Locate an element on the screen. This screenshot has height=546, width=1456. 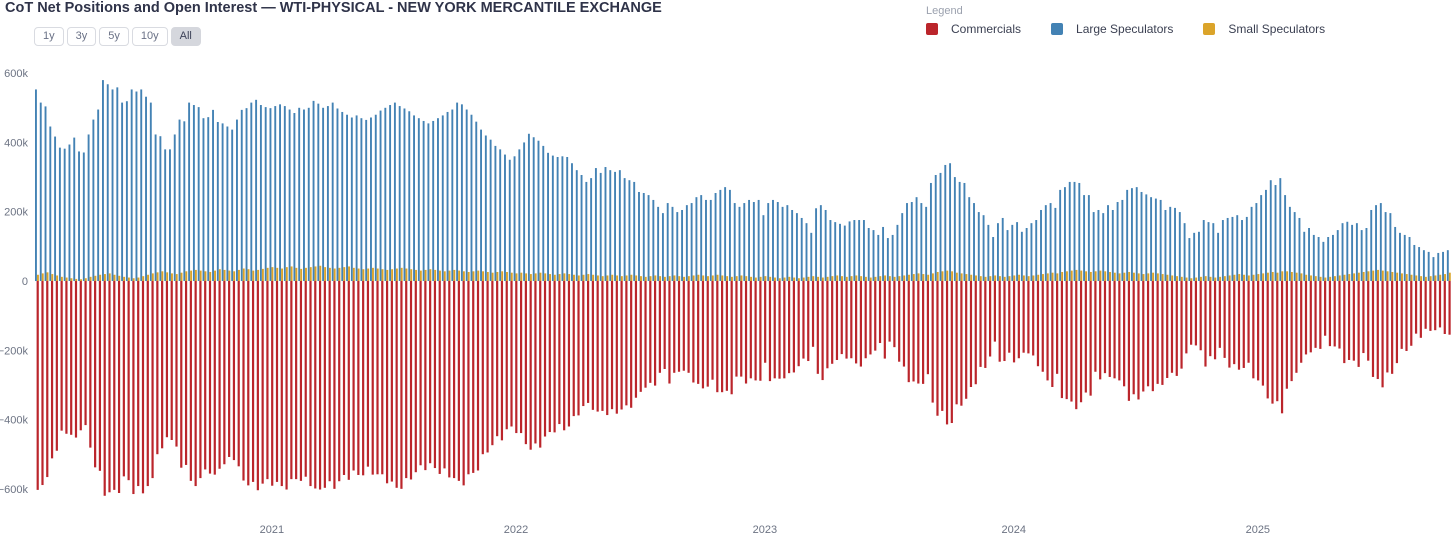
range-button-5y: 5y is located at coordinates (114, 36).